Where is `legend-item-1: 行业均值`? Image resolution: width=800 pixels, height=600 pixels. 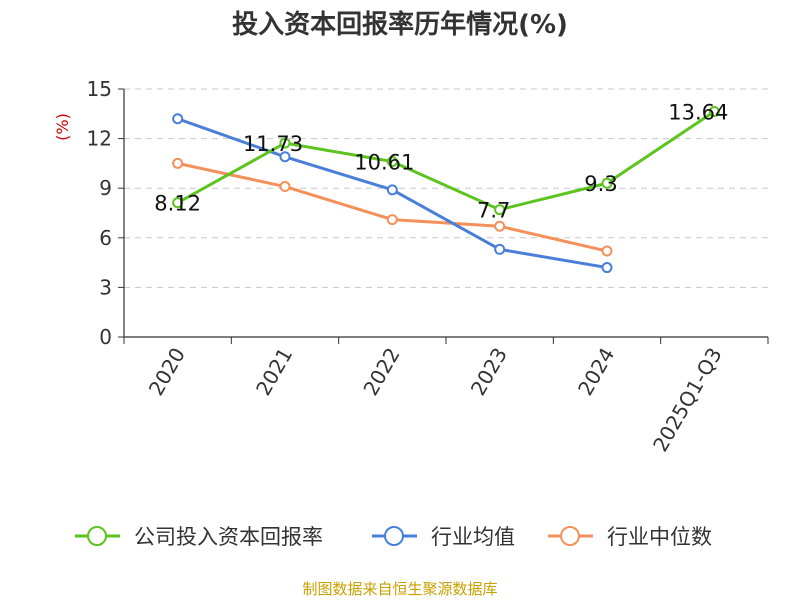
legend-item-1: 行业均值 is located at coordinates (443, 537).